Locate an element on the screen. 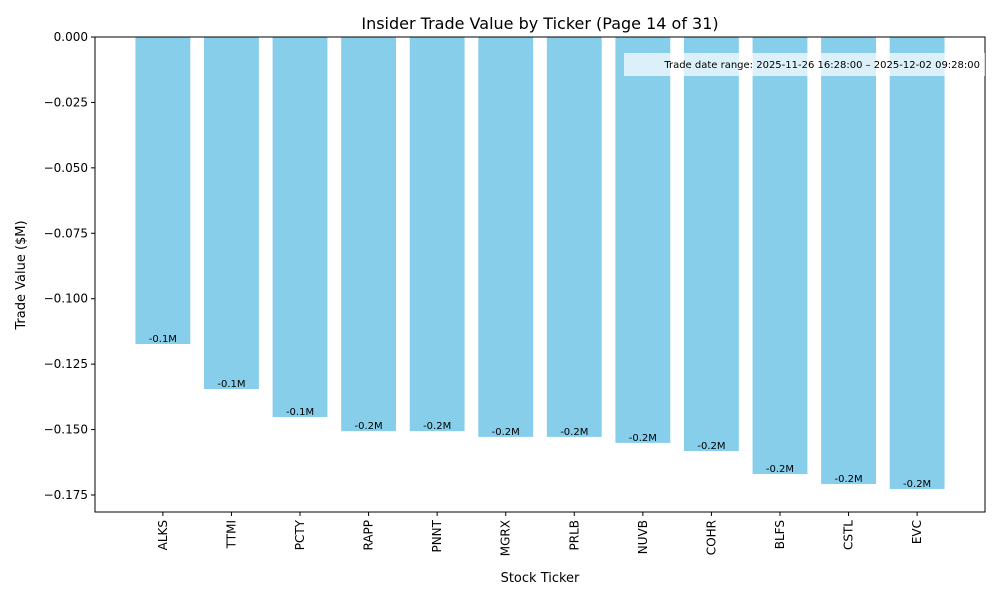 Image resolution: width=1000 pixels, height=604 pixels. x-tick-label: NUVB is located at coordinates (643, 537).